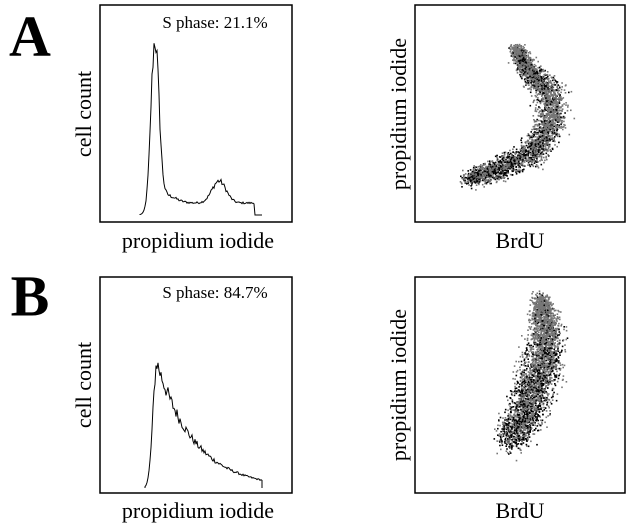 Image resolution: width=636 pixels, height=528 pixels. Describe the element at coordinates (398, 114) in the screenshot. I see `y-axis-label: propidium iodide` at that location.